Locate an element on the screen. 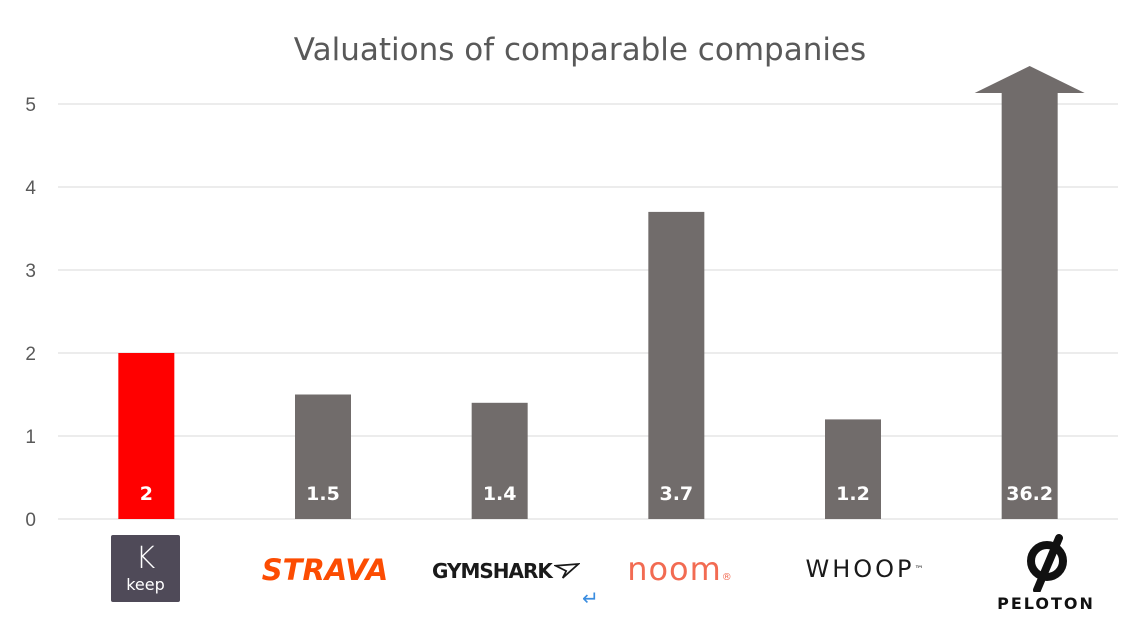 The image size is (1136, 620). value-labels: 2 1.5 1.4 3.7 1.2 36.2 is located at coordinates (596, 494).